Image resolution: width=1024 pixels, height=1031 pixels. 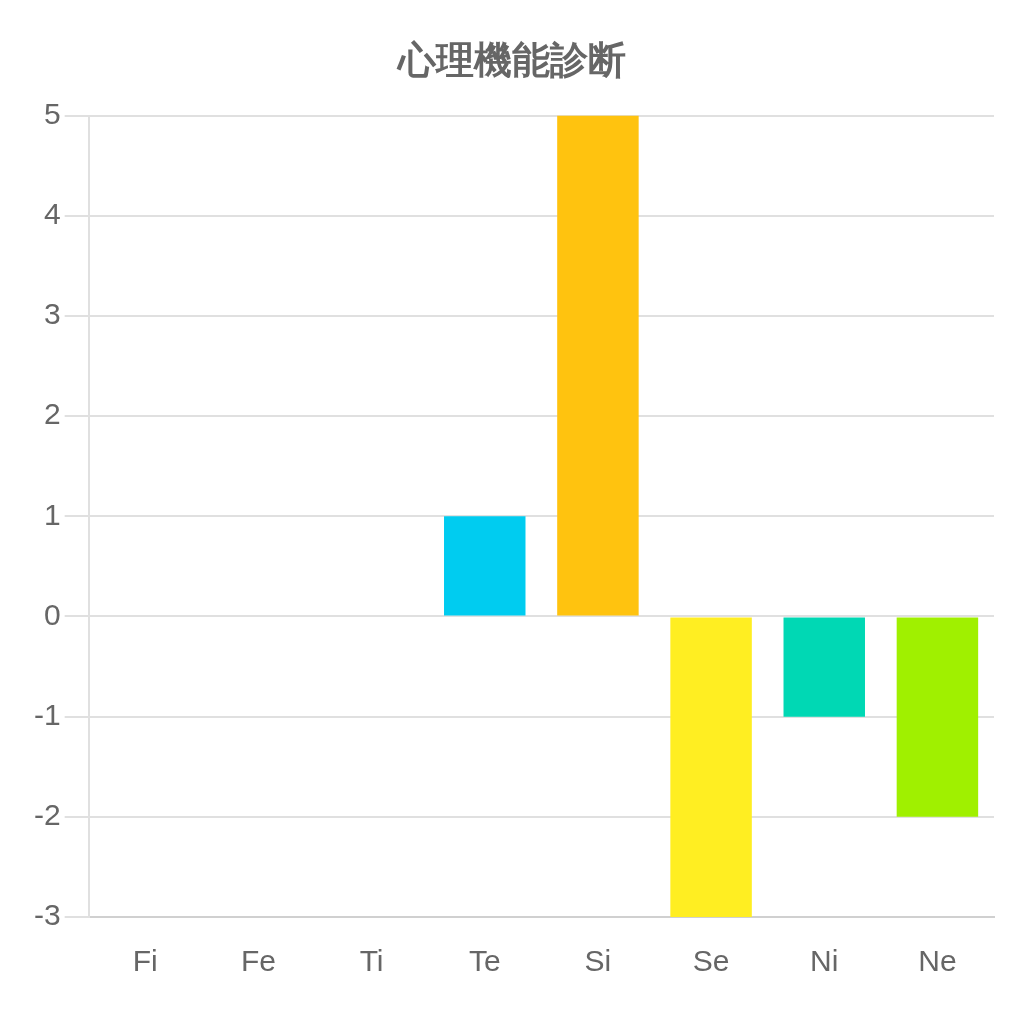 What do you see at coordinates (47, 915) in the screenshot?
I see `y-tick-label: -3` at bounding box center [47, 915].